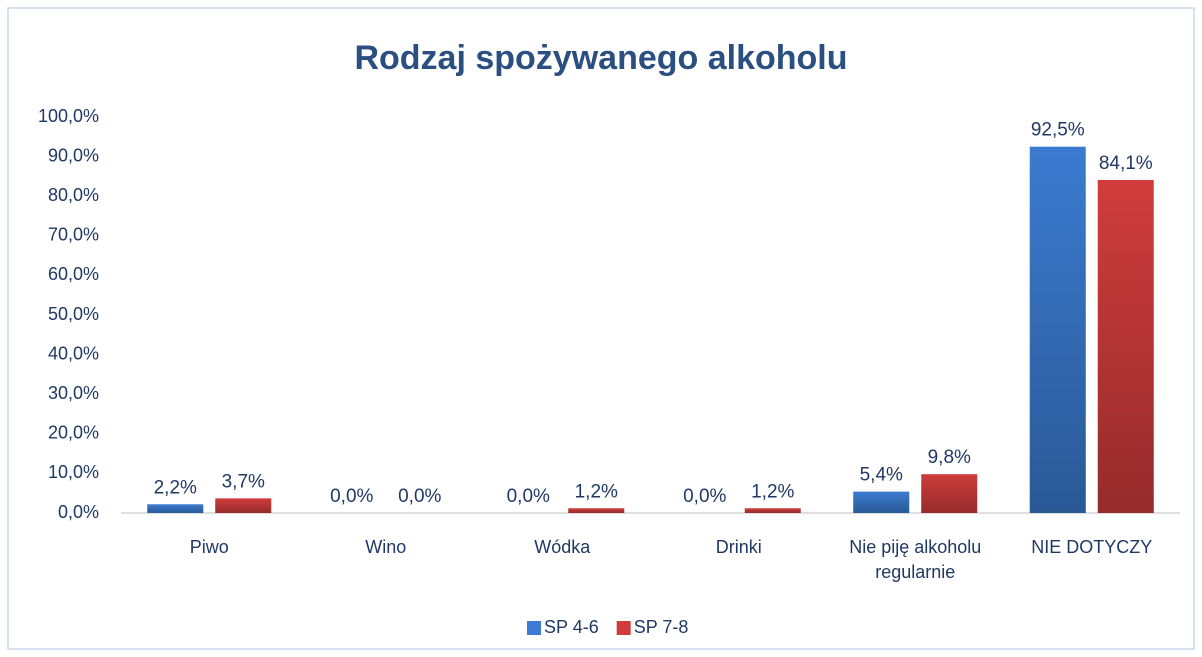 The width and height of the screenshot is (1202, 657). I want to click on chart-title: Rodzaj spożywanego alkoholu, so click(600, 58).